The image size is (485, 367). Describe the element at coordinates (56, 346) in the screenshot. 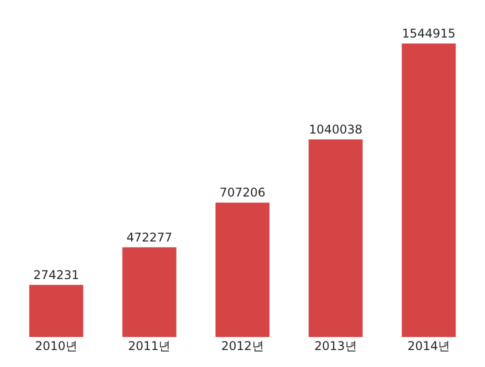

I see `x-tick-label: 2010년` at that location.